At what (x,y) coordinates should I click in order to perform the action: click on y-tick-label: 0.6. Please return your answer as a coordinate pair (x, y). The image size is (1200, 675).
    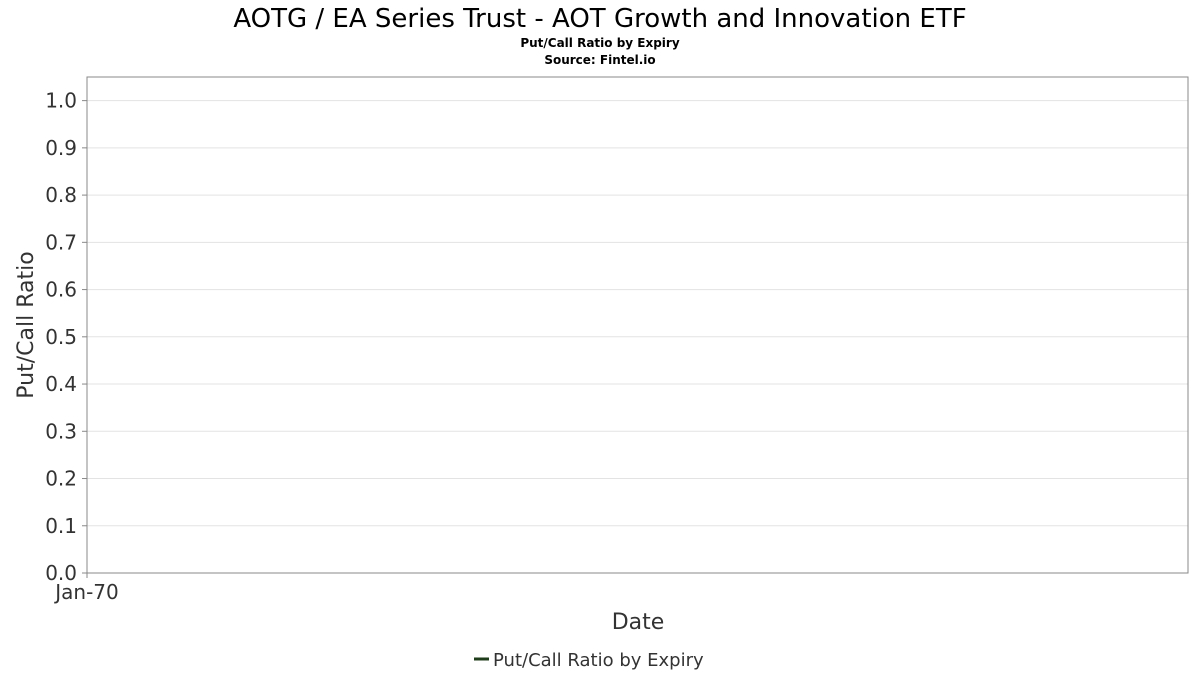
    Looking at the image, I should click on (61, 290).